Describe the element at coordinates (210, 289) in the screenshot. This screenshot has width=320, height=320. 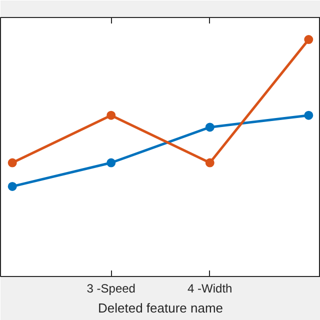
I see `x-tick-label: 4 -Width` at that location.